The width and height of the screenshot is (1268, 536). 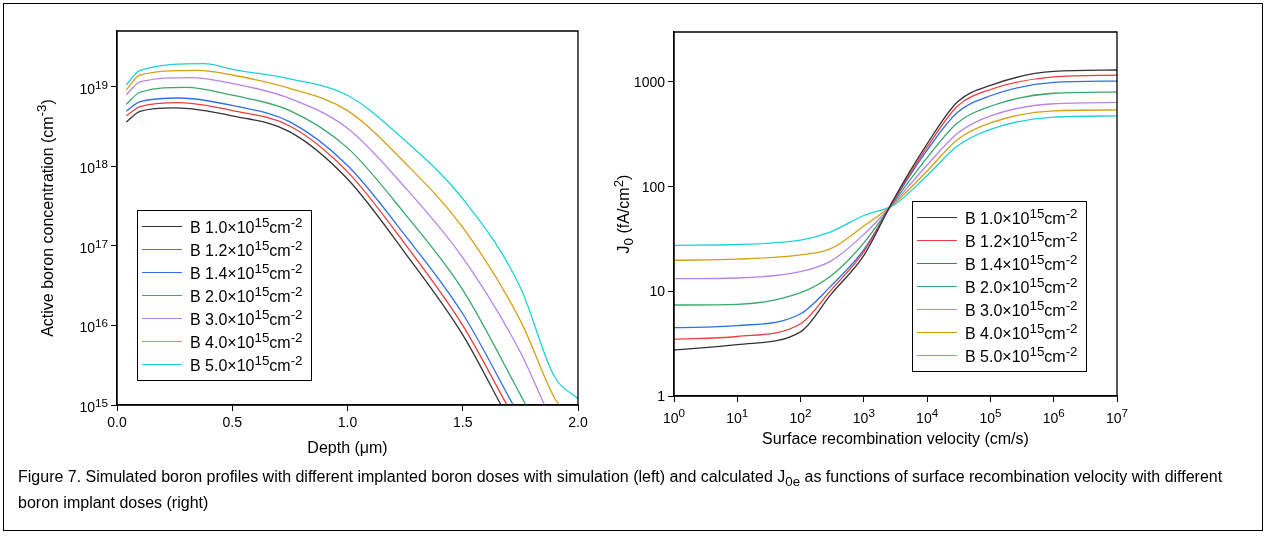 What do you see at coordinates (927, 415) in the screenshot?
I see `x-tick-label: 10$^{4}$` at bounding box center [927, 415].